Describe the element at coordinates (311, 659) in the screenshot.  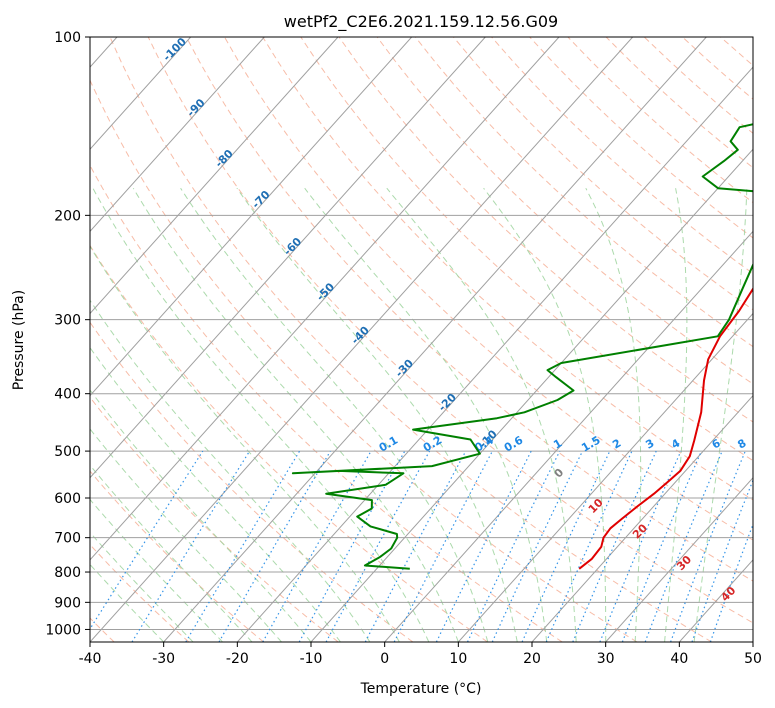
I see `x-tick-label: -10` at that location.